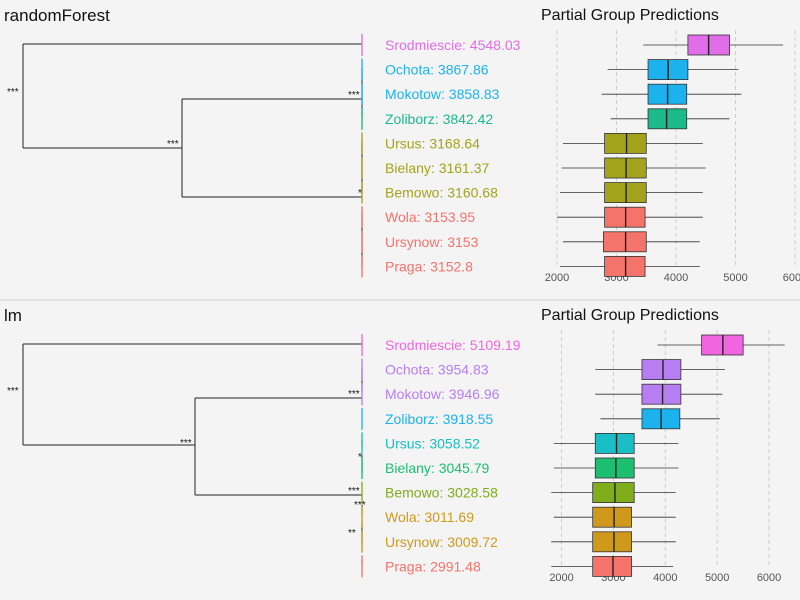  Describe the element at coordinates (433, 566) in the screenshot. I see `group-label: Praga: 2991.48` at that location.